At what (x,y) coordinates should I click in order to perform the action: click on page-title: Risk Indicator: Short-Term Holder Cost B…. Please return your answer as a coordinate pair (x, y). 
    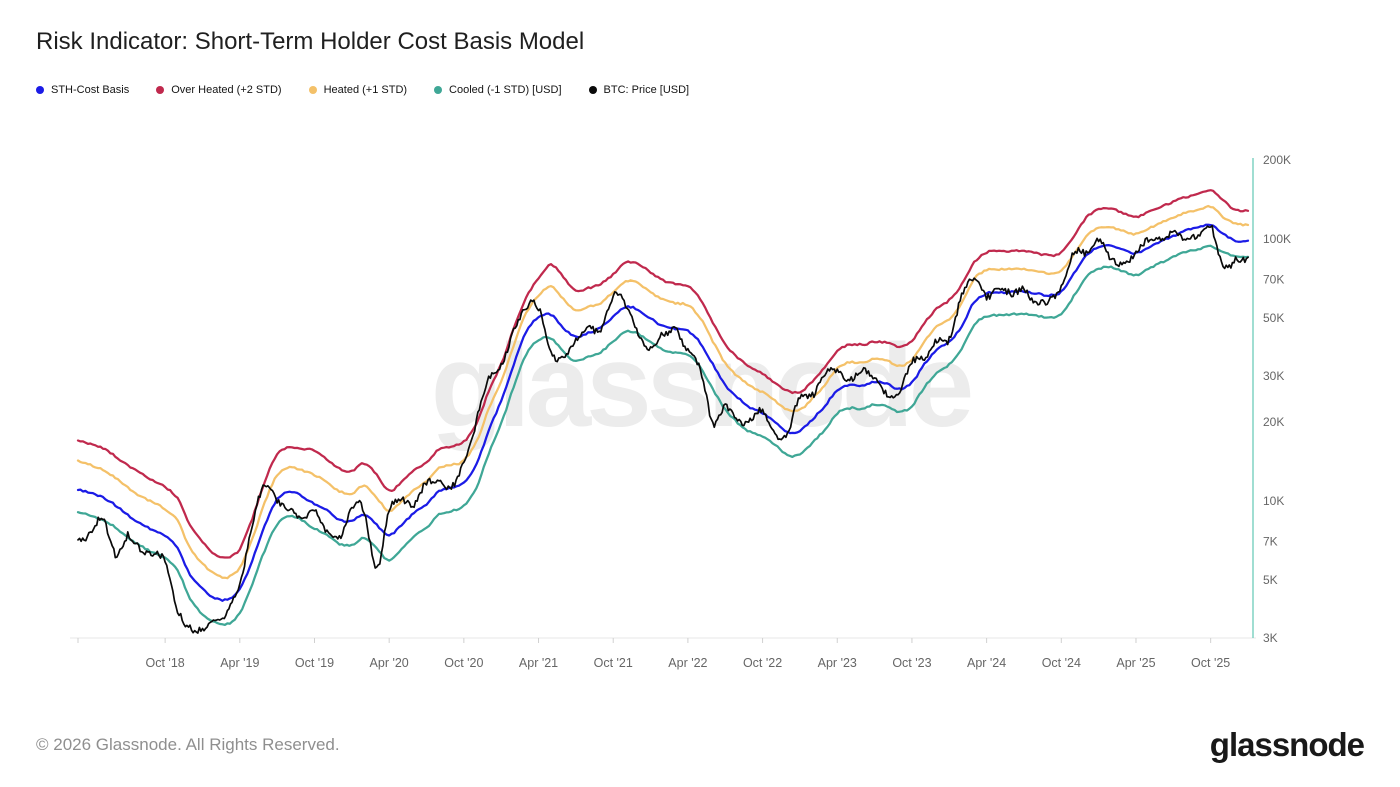
    Looking at the image, I should click on (310, 41).